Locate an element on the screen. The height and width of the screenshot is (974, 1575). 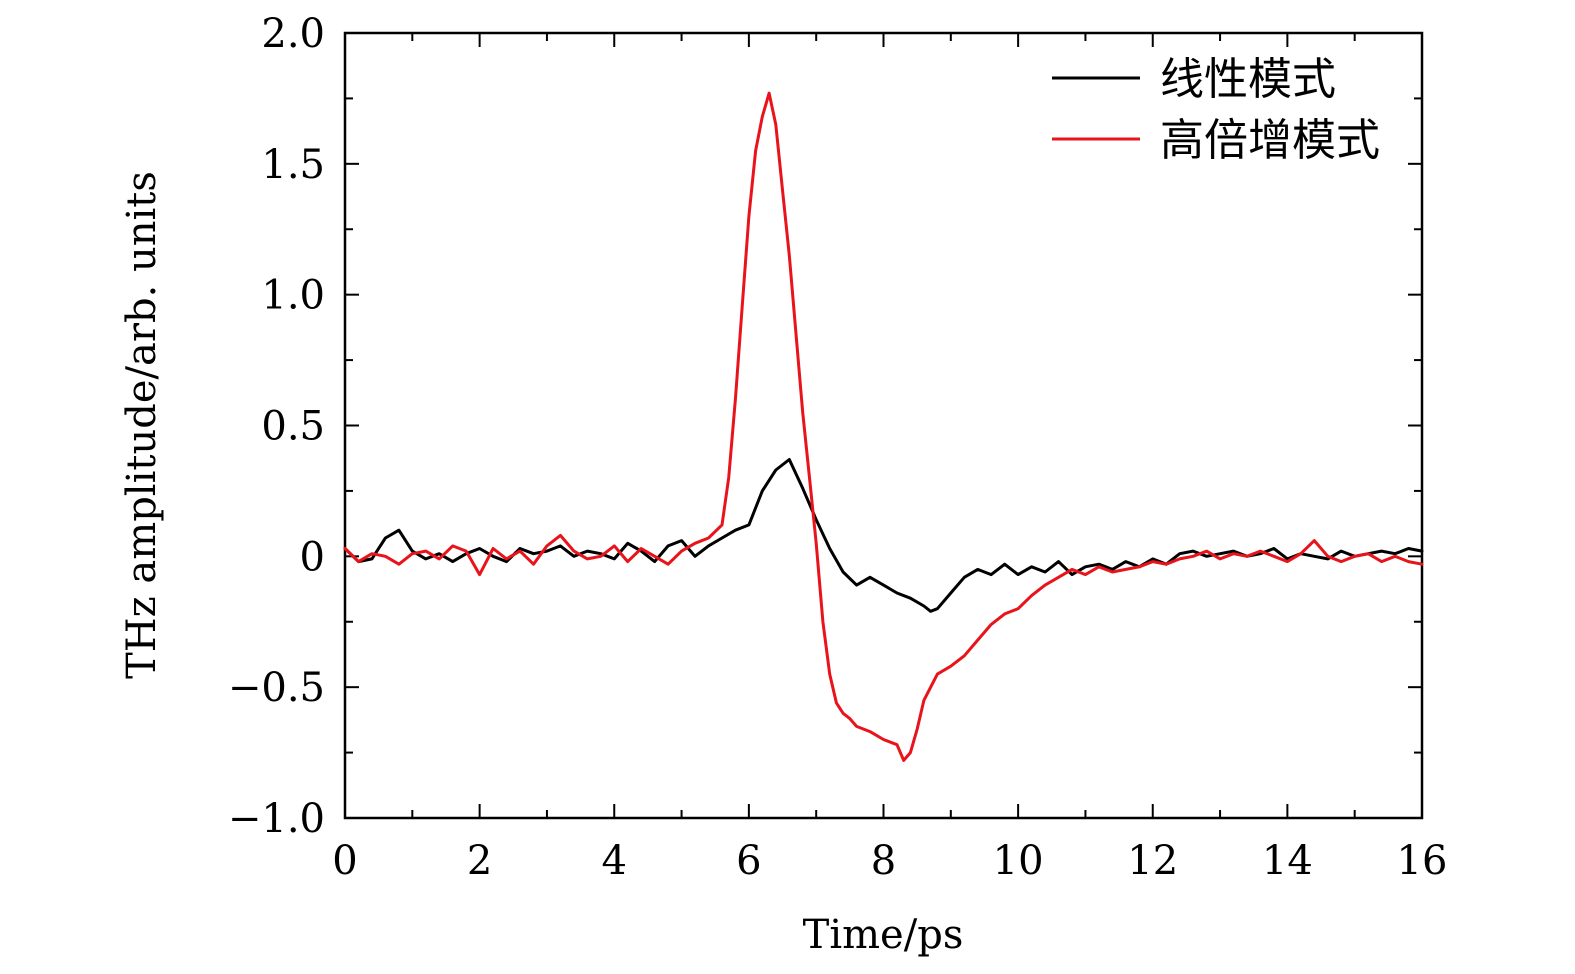
y-tick-label: −1.0 is located at coordinates (276, 819).